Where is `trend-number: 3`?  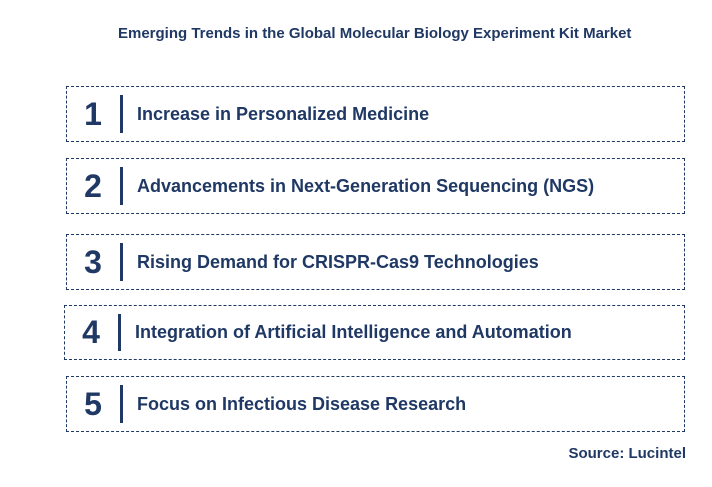
trend-number: 3 is located at coordinates (93, 261).